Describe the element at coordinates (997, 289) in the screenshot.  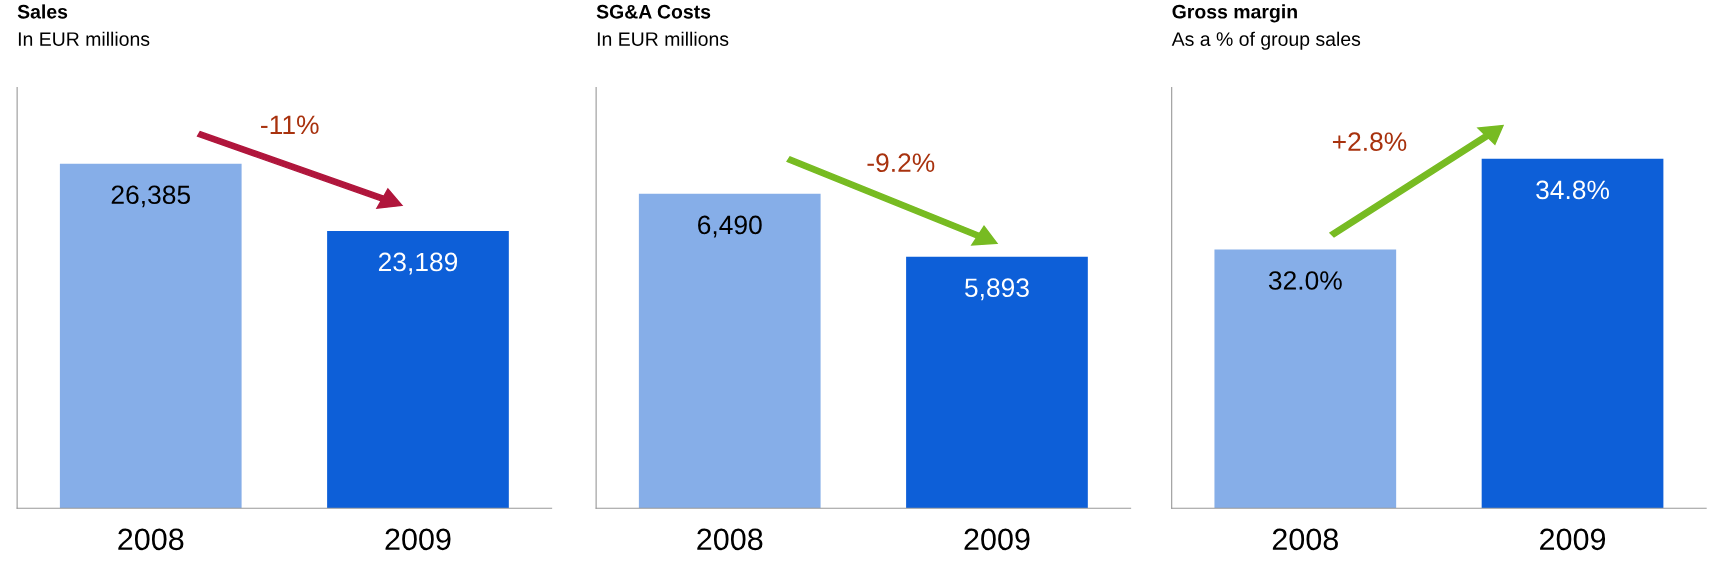
I see `data-label: 5,893` at that location.